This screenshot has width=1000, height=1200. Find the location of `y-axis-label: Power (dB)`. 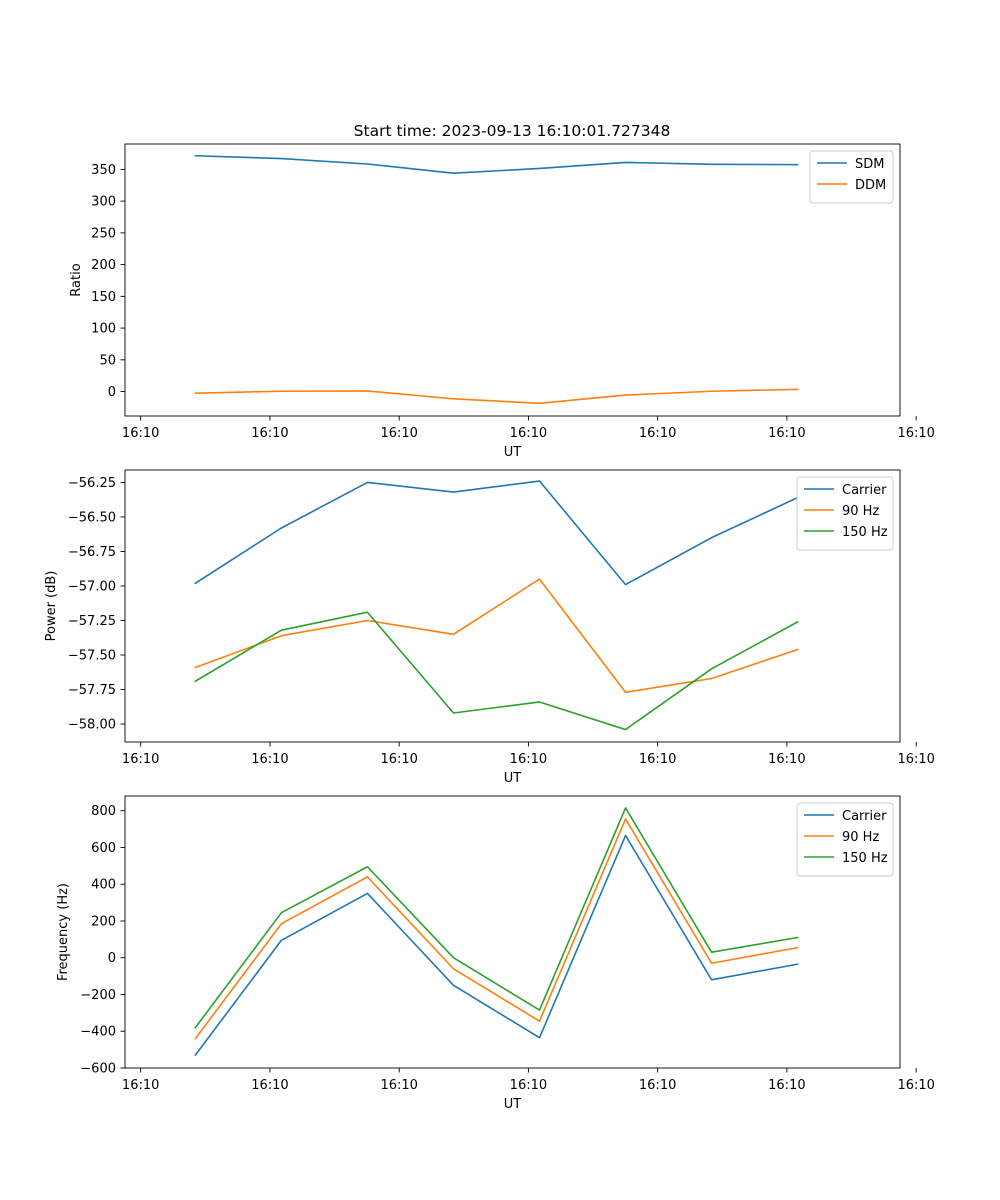

y-axis-label: Power (dB) is located at coordinates (51, 606).